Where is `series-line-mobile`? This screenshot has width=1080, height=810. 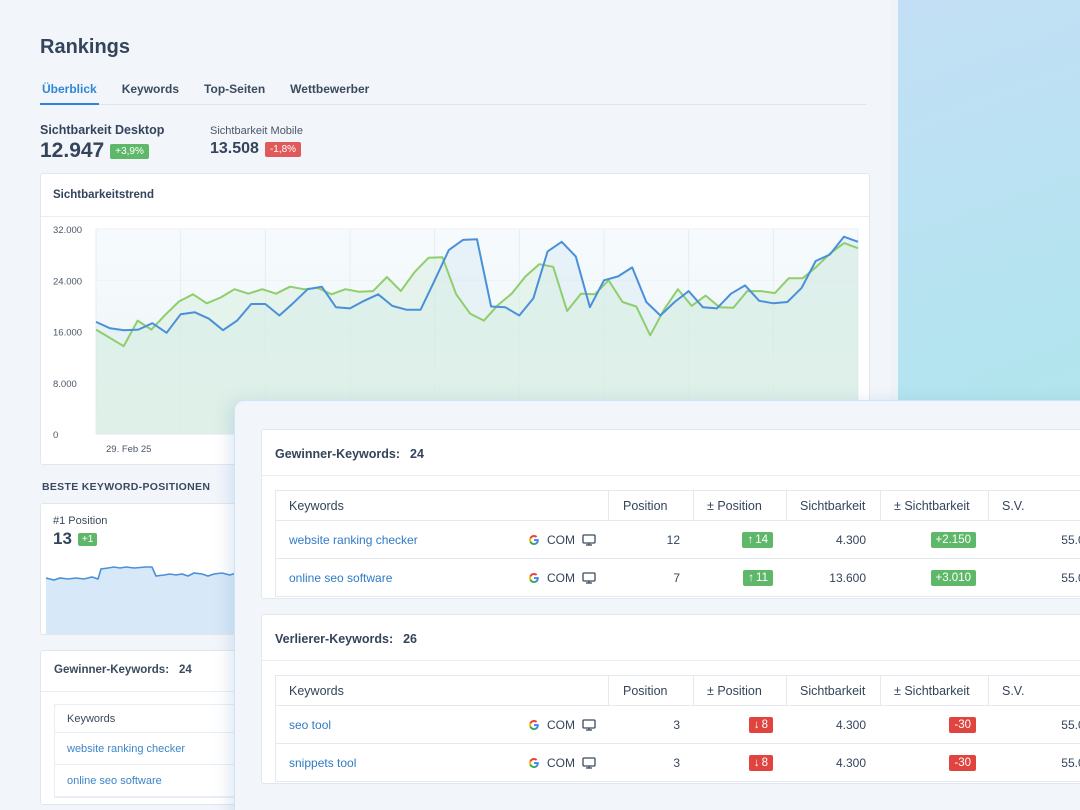
series-line-mobile is located at coordinates (477, 295).